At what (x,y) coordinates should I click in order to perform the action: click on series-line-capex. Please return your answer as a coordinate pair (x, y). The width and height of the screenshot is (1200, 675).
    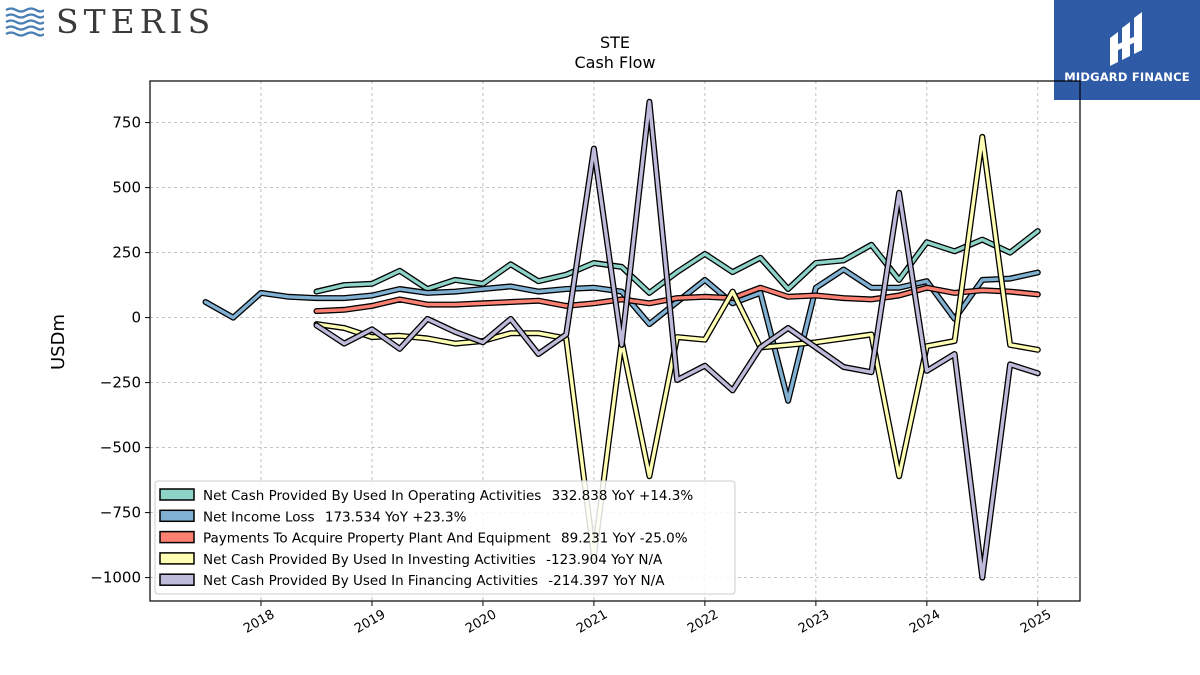
    Looking at the image, I should click on (677, 299).